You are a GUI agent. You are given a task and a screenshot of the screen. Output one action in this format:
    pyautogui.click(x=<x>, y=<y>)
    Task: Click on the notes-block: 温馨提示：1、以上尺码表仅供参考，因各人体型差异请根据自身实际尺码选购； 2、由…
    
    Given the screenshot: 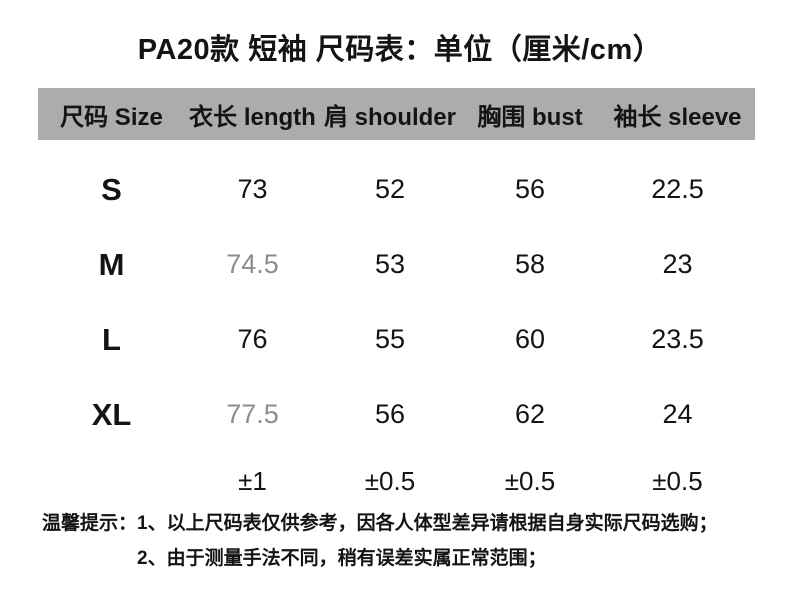 What is the action you would take?
    pyautogui.click(x=380, y=541)
    